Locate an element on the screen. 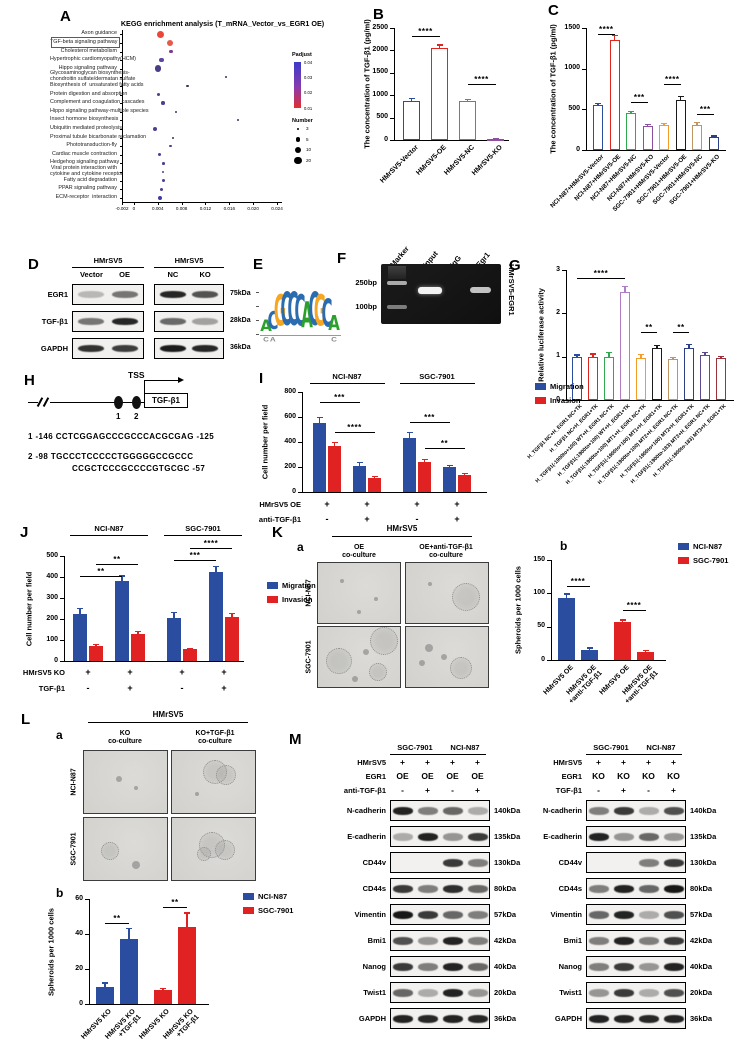 The width and height of the screenshot is (739, 1047). y-tick-label: 1500 is located at coordinates (380, 72).